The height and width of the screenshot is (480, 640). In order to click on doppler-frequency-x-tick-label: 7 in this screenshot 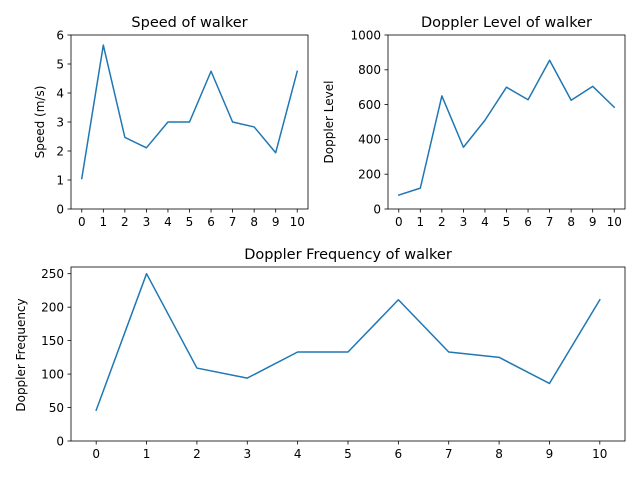, I will do `click(449, 454)`.